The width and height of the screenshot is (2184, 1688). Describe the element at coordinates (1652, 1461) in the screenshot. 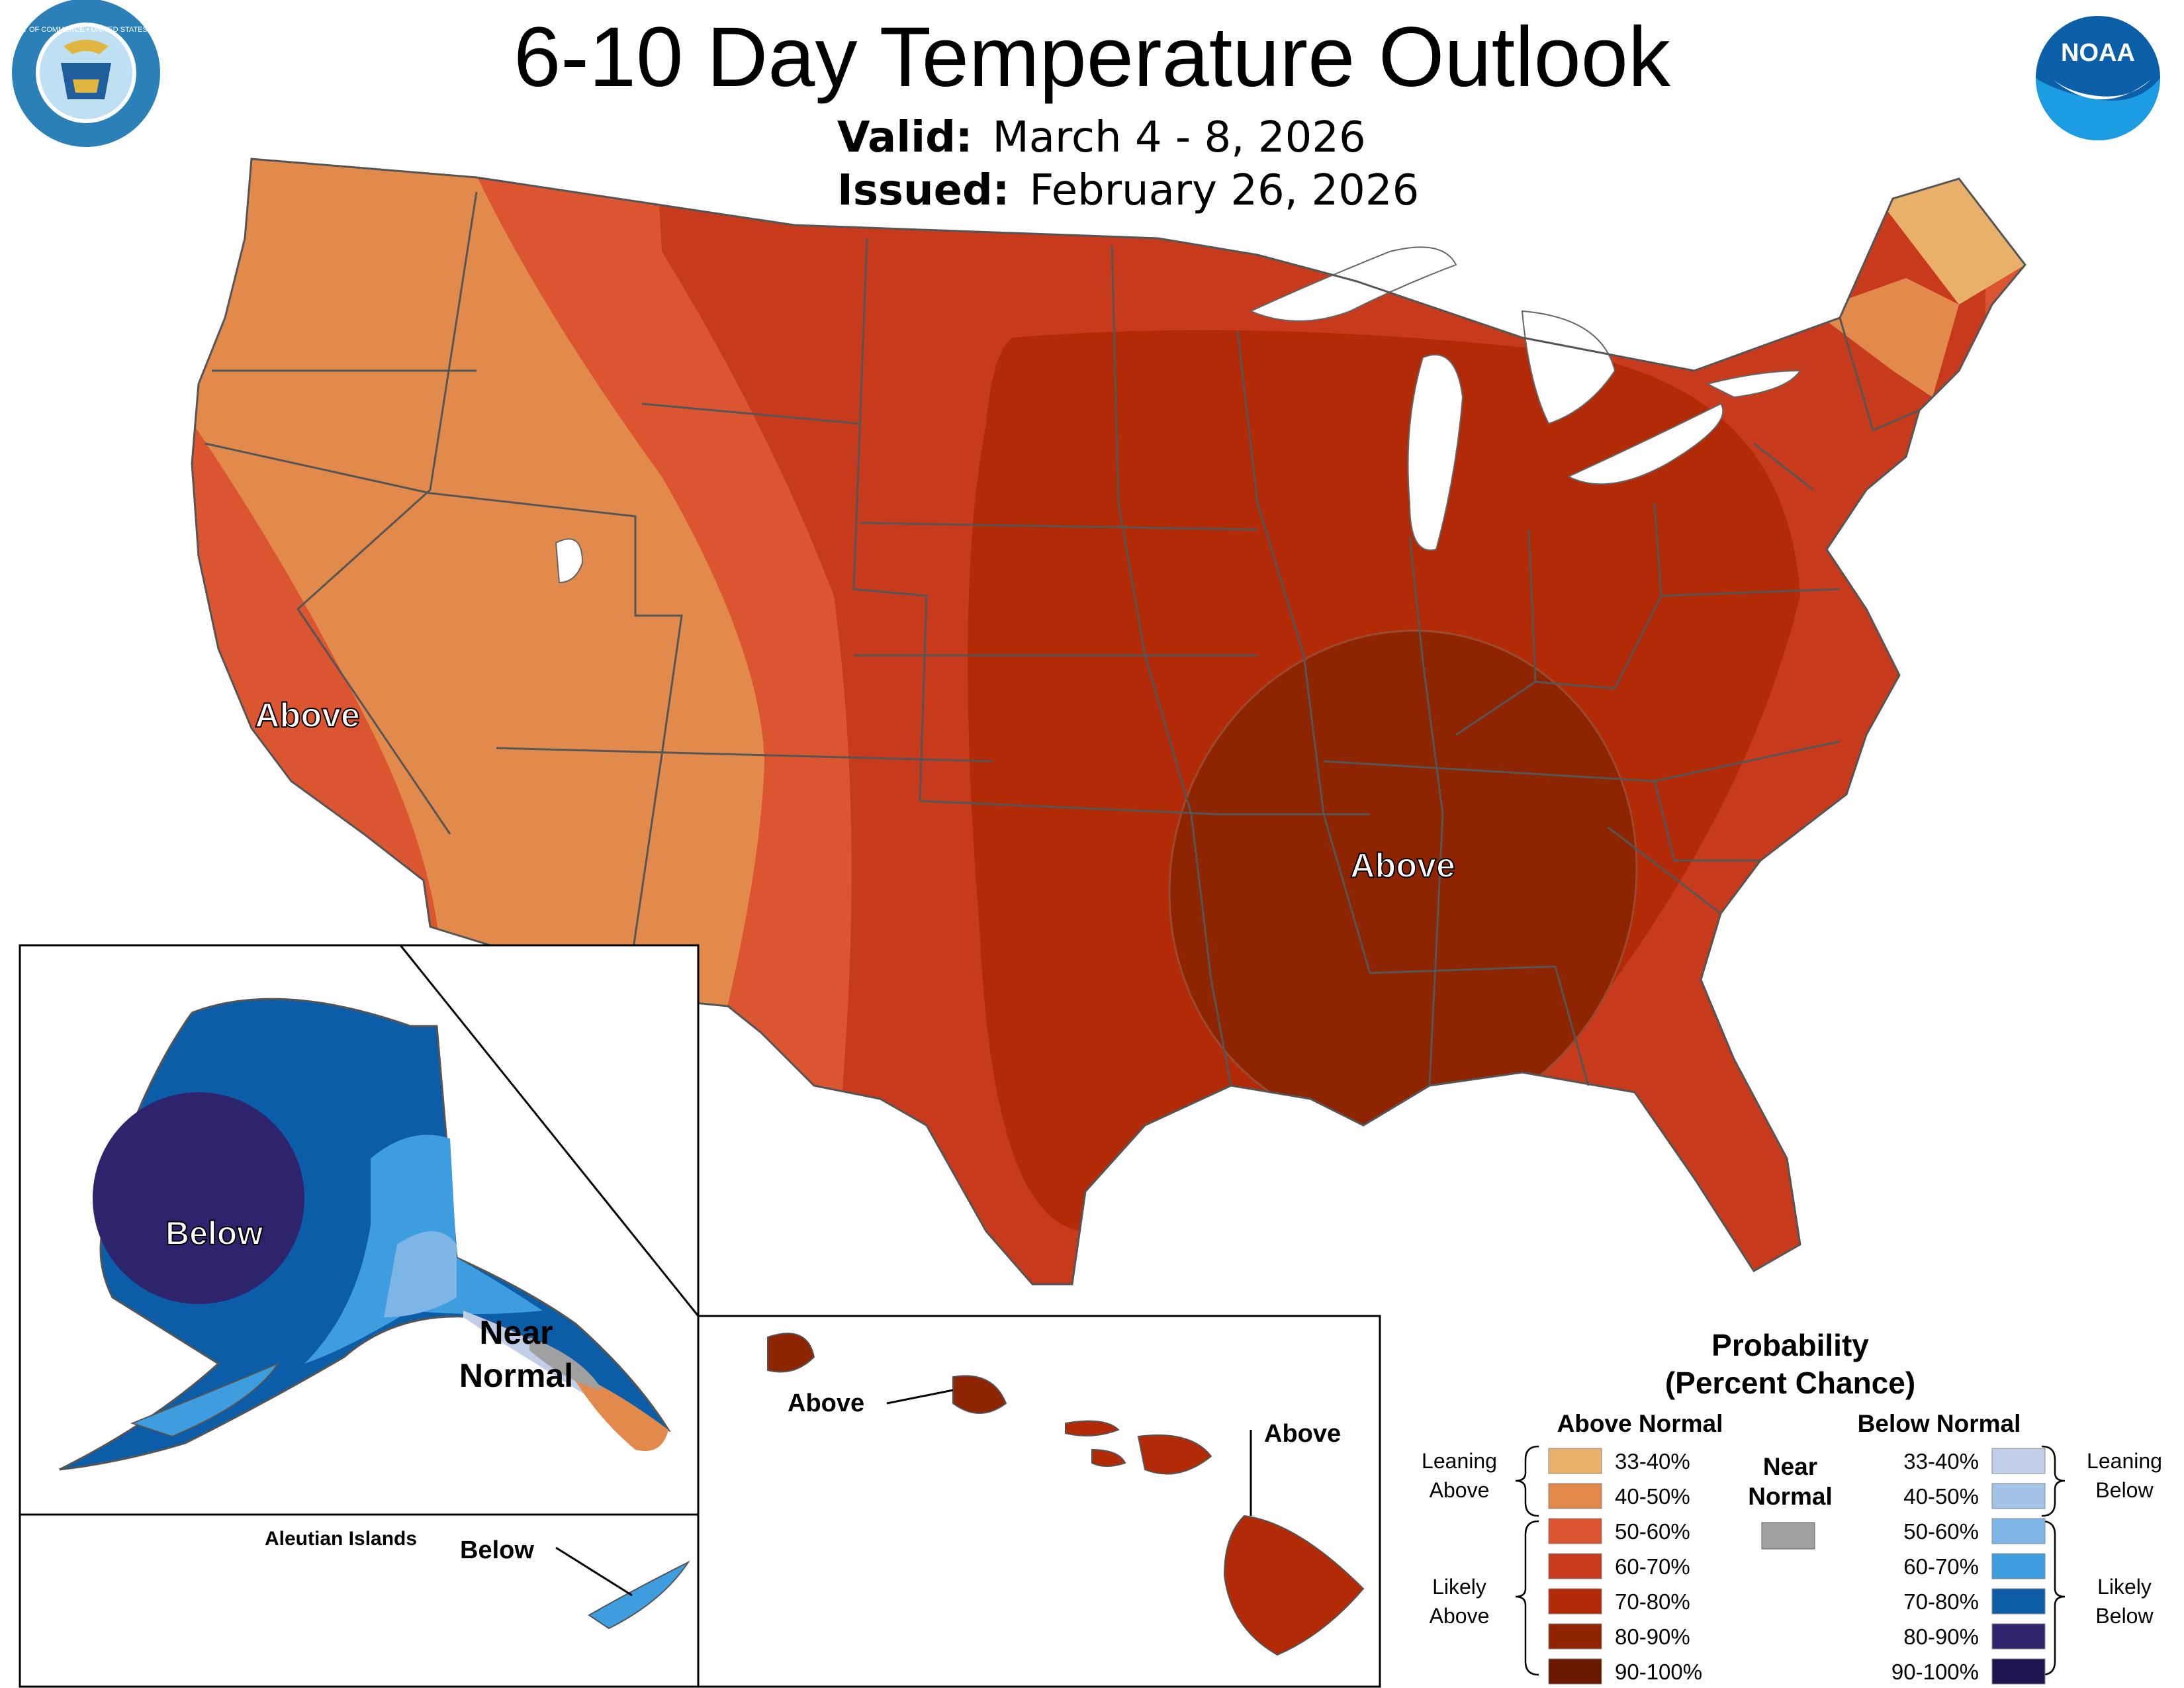

I see `above-swatch-label-0: 33-40%` at that location.